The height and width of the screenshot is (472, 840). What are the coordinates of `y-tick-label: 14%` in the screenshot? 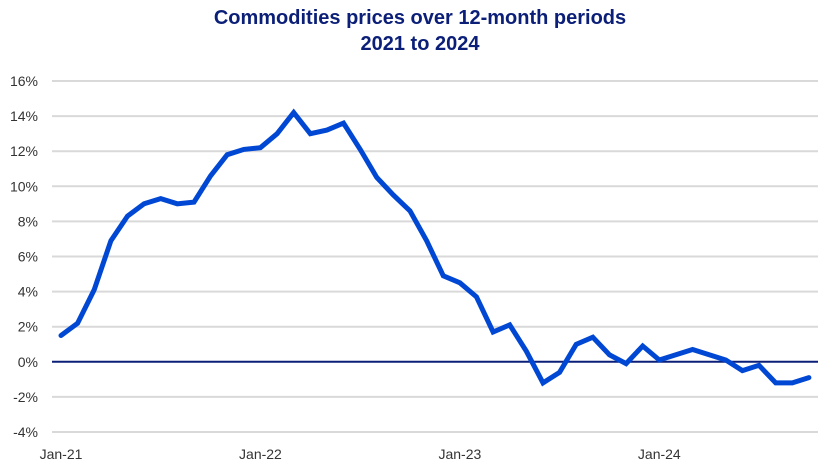 It's located at (24, 116).